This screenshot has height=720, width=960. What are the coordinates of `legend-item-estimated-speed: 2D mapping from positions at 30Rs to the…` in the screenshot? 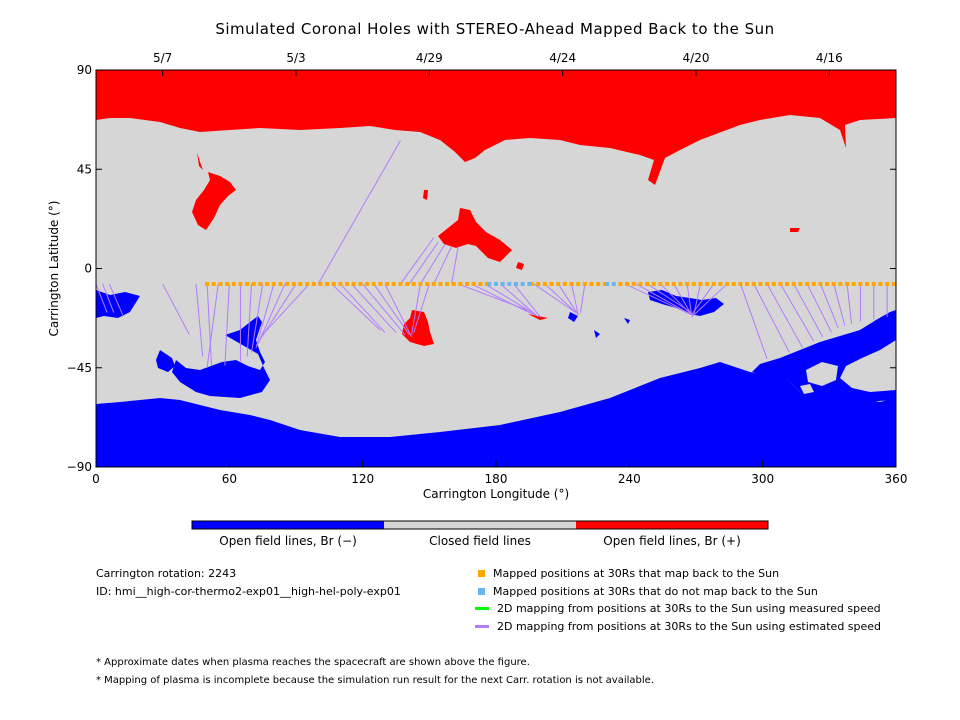 It's located at (678, 626).